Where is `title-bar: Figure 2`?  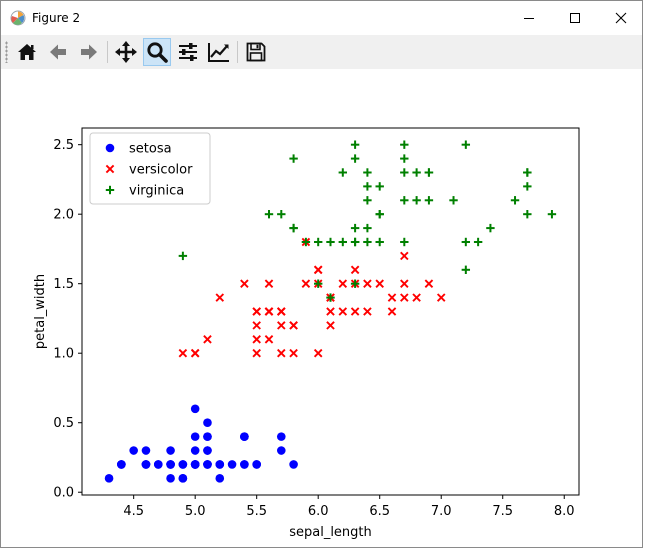
title-bar: Figure 2 is located at coordinates (321, 18).